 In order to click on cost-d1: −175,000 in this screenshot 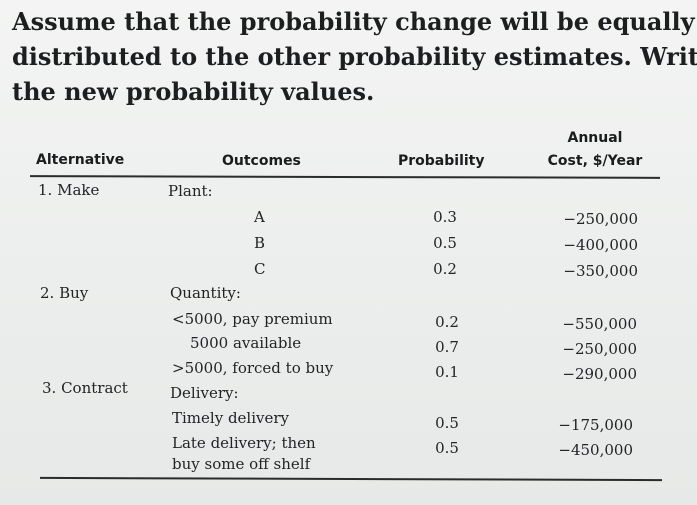, I will do `click(595, 425)`.